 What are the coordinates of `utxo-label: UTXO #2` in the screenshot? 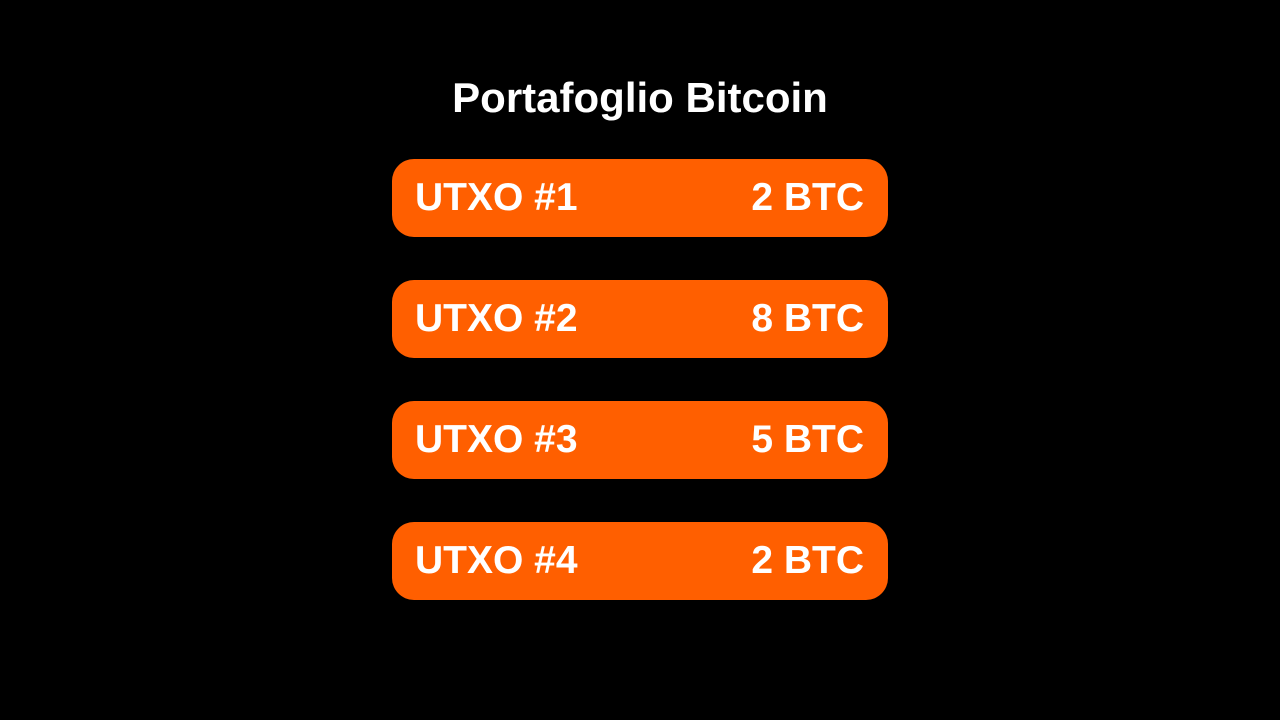 It's located at (496, 318).